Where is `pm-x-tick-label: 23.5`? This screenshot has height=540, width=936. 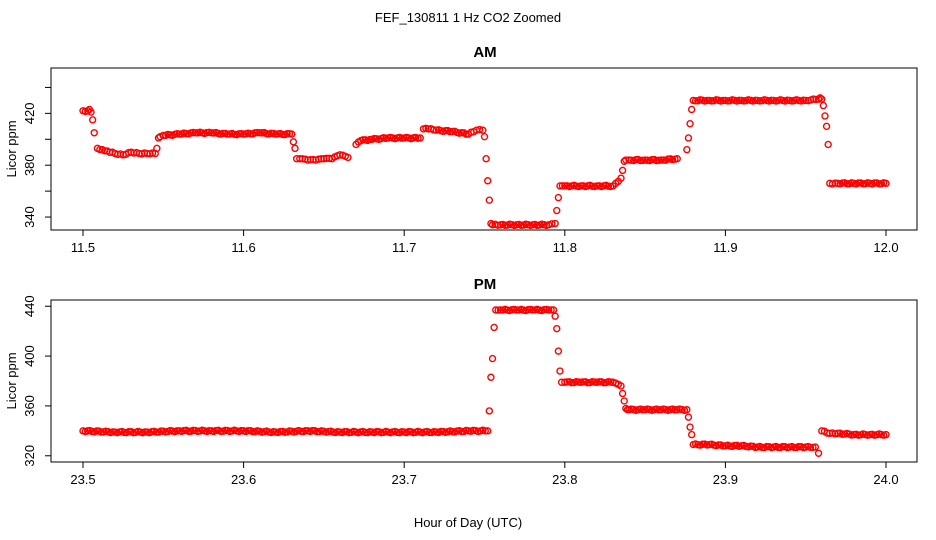 pm-x-tick-label: 23.5 is located at coordinates (82, 479).